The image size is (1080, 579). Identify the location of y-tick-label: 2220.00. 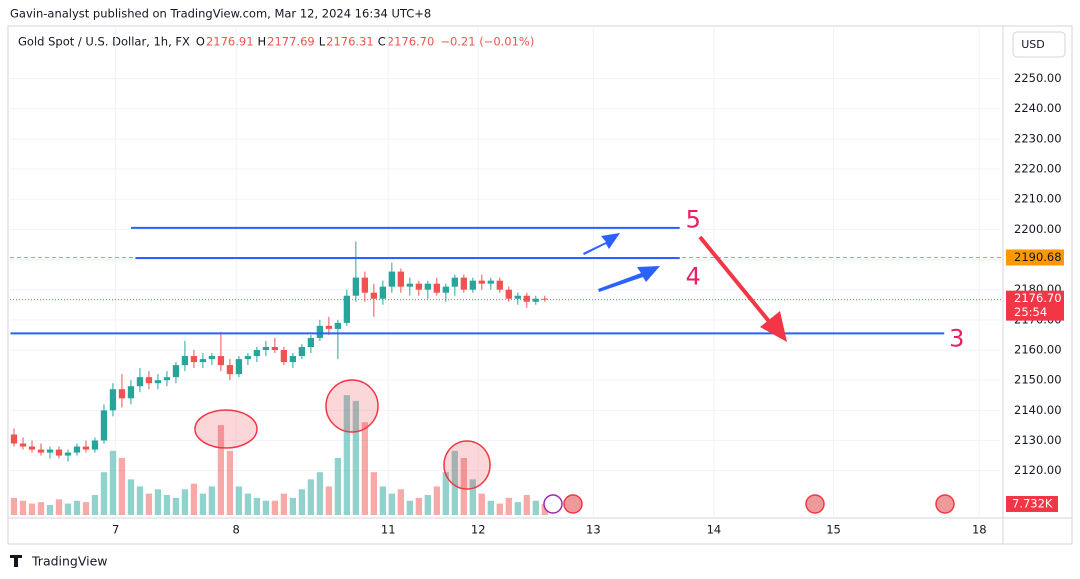
(1038, 169).